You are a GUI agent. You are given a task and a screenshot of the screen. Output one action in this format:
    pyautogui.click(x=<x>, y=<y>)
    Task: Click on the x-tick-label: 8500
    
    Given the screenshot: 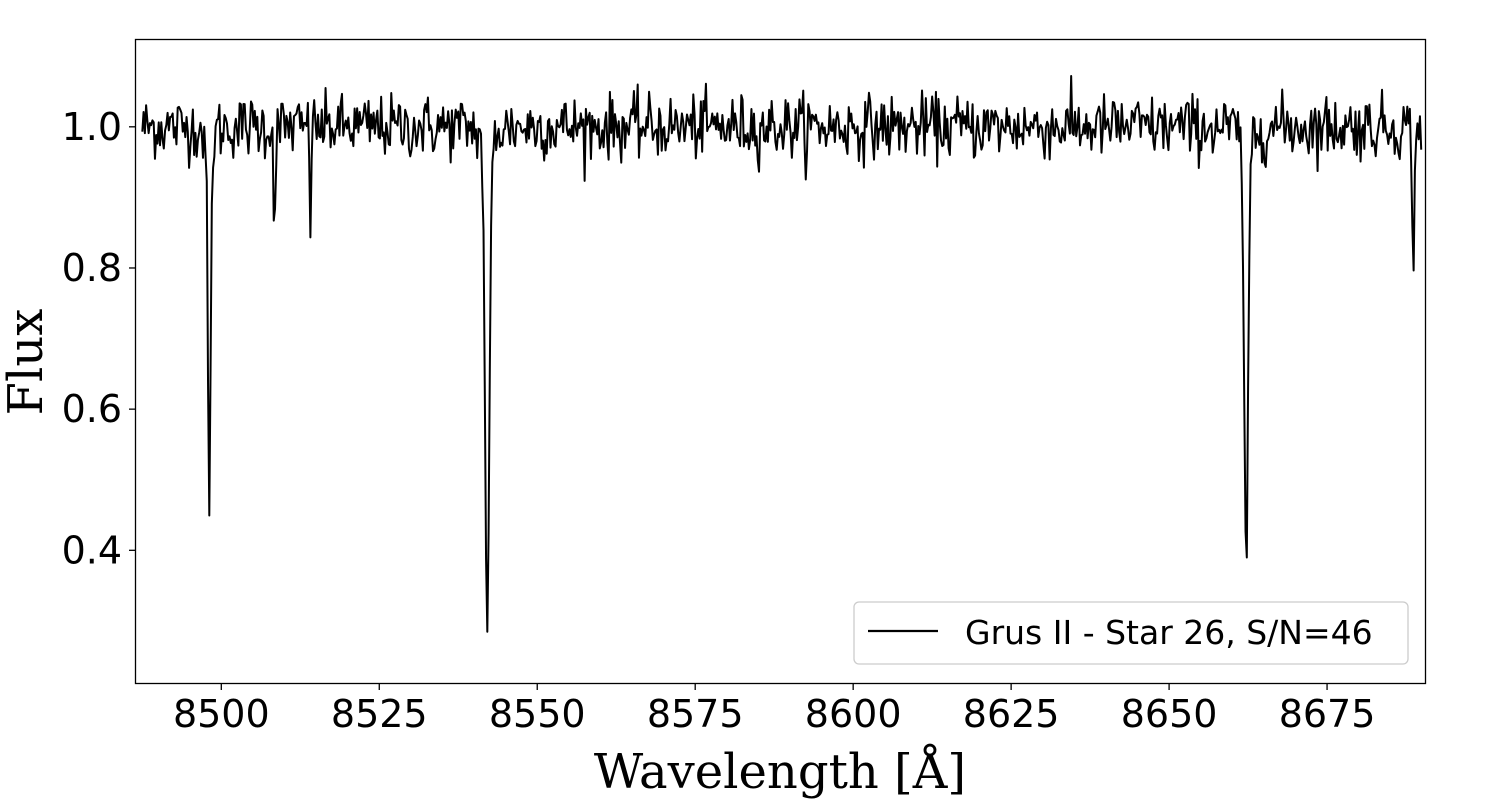 What is the action you would take?
    pyautogui.click(x=221, y=714)
    